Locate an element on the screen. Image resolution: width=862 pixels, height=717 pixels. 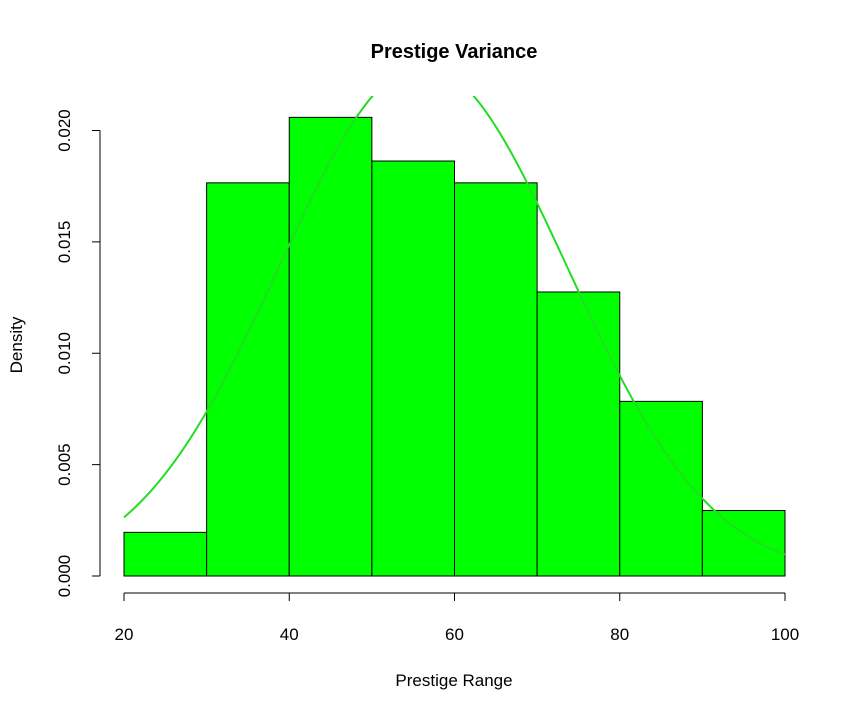
x-axis-label: Prestige Range is located at coordinates (453, 680).